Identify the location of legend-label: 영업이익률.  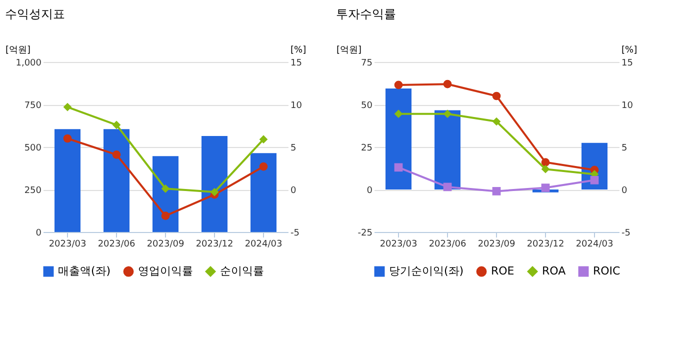
(165, 271).